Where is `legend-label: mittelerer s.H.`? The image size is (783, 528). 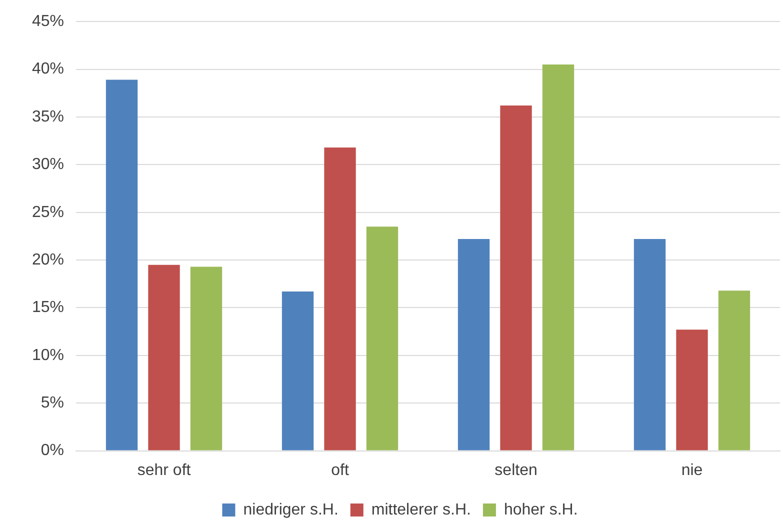
legend-label: mittelerer s.H. is located at coordinates (421, 509).